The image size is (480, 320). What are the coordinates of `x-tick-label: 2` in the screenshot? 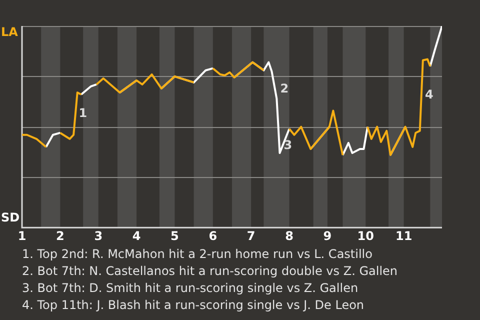 It's located at (60, 235).